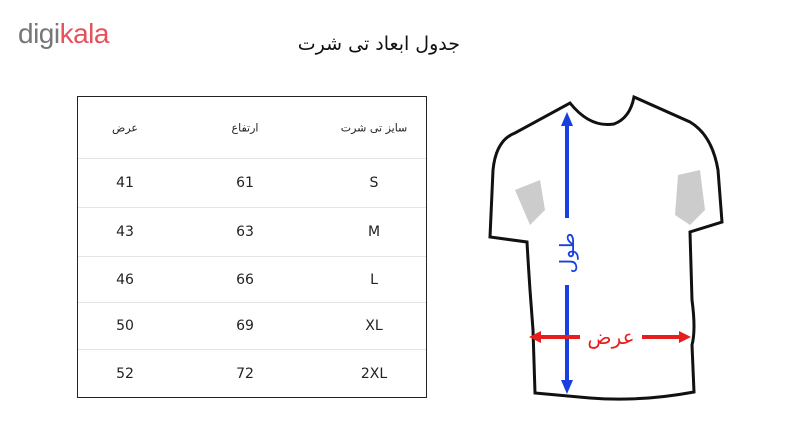  What do you see at coordinates (125, 127) in the screenshot?
I see `header-width: عرض` at bounding box center [125, 127].